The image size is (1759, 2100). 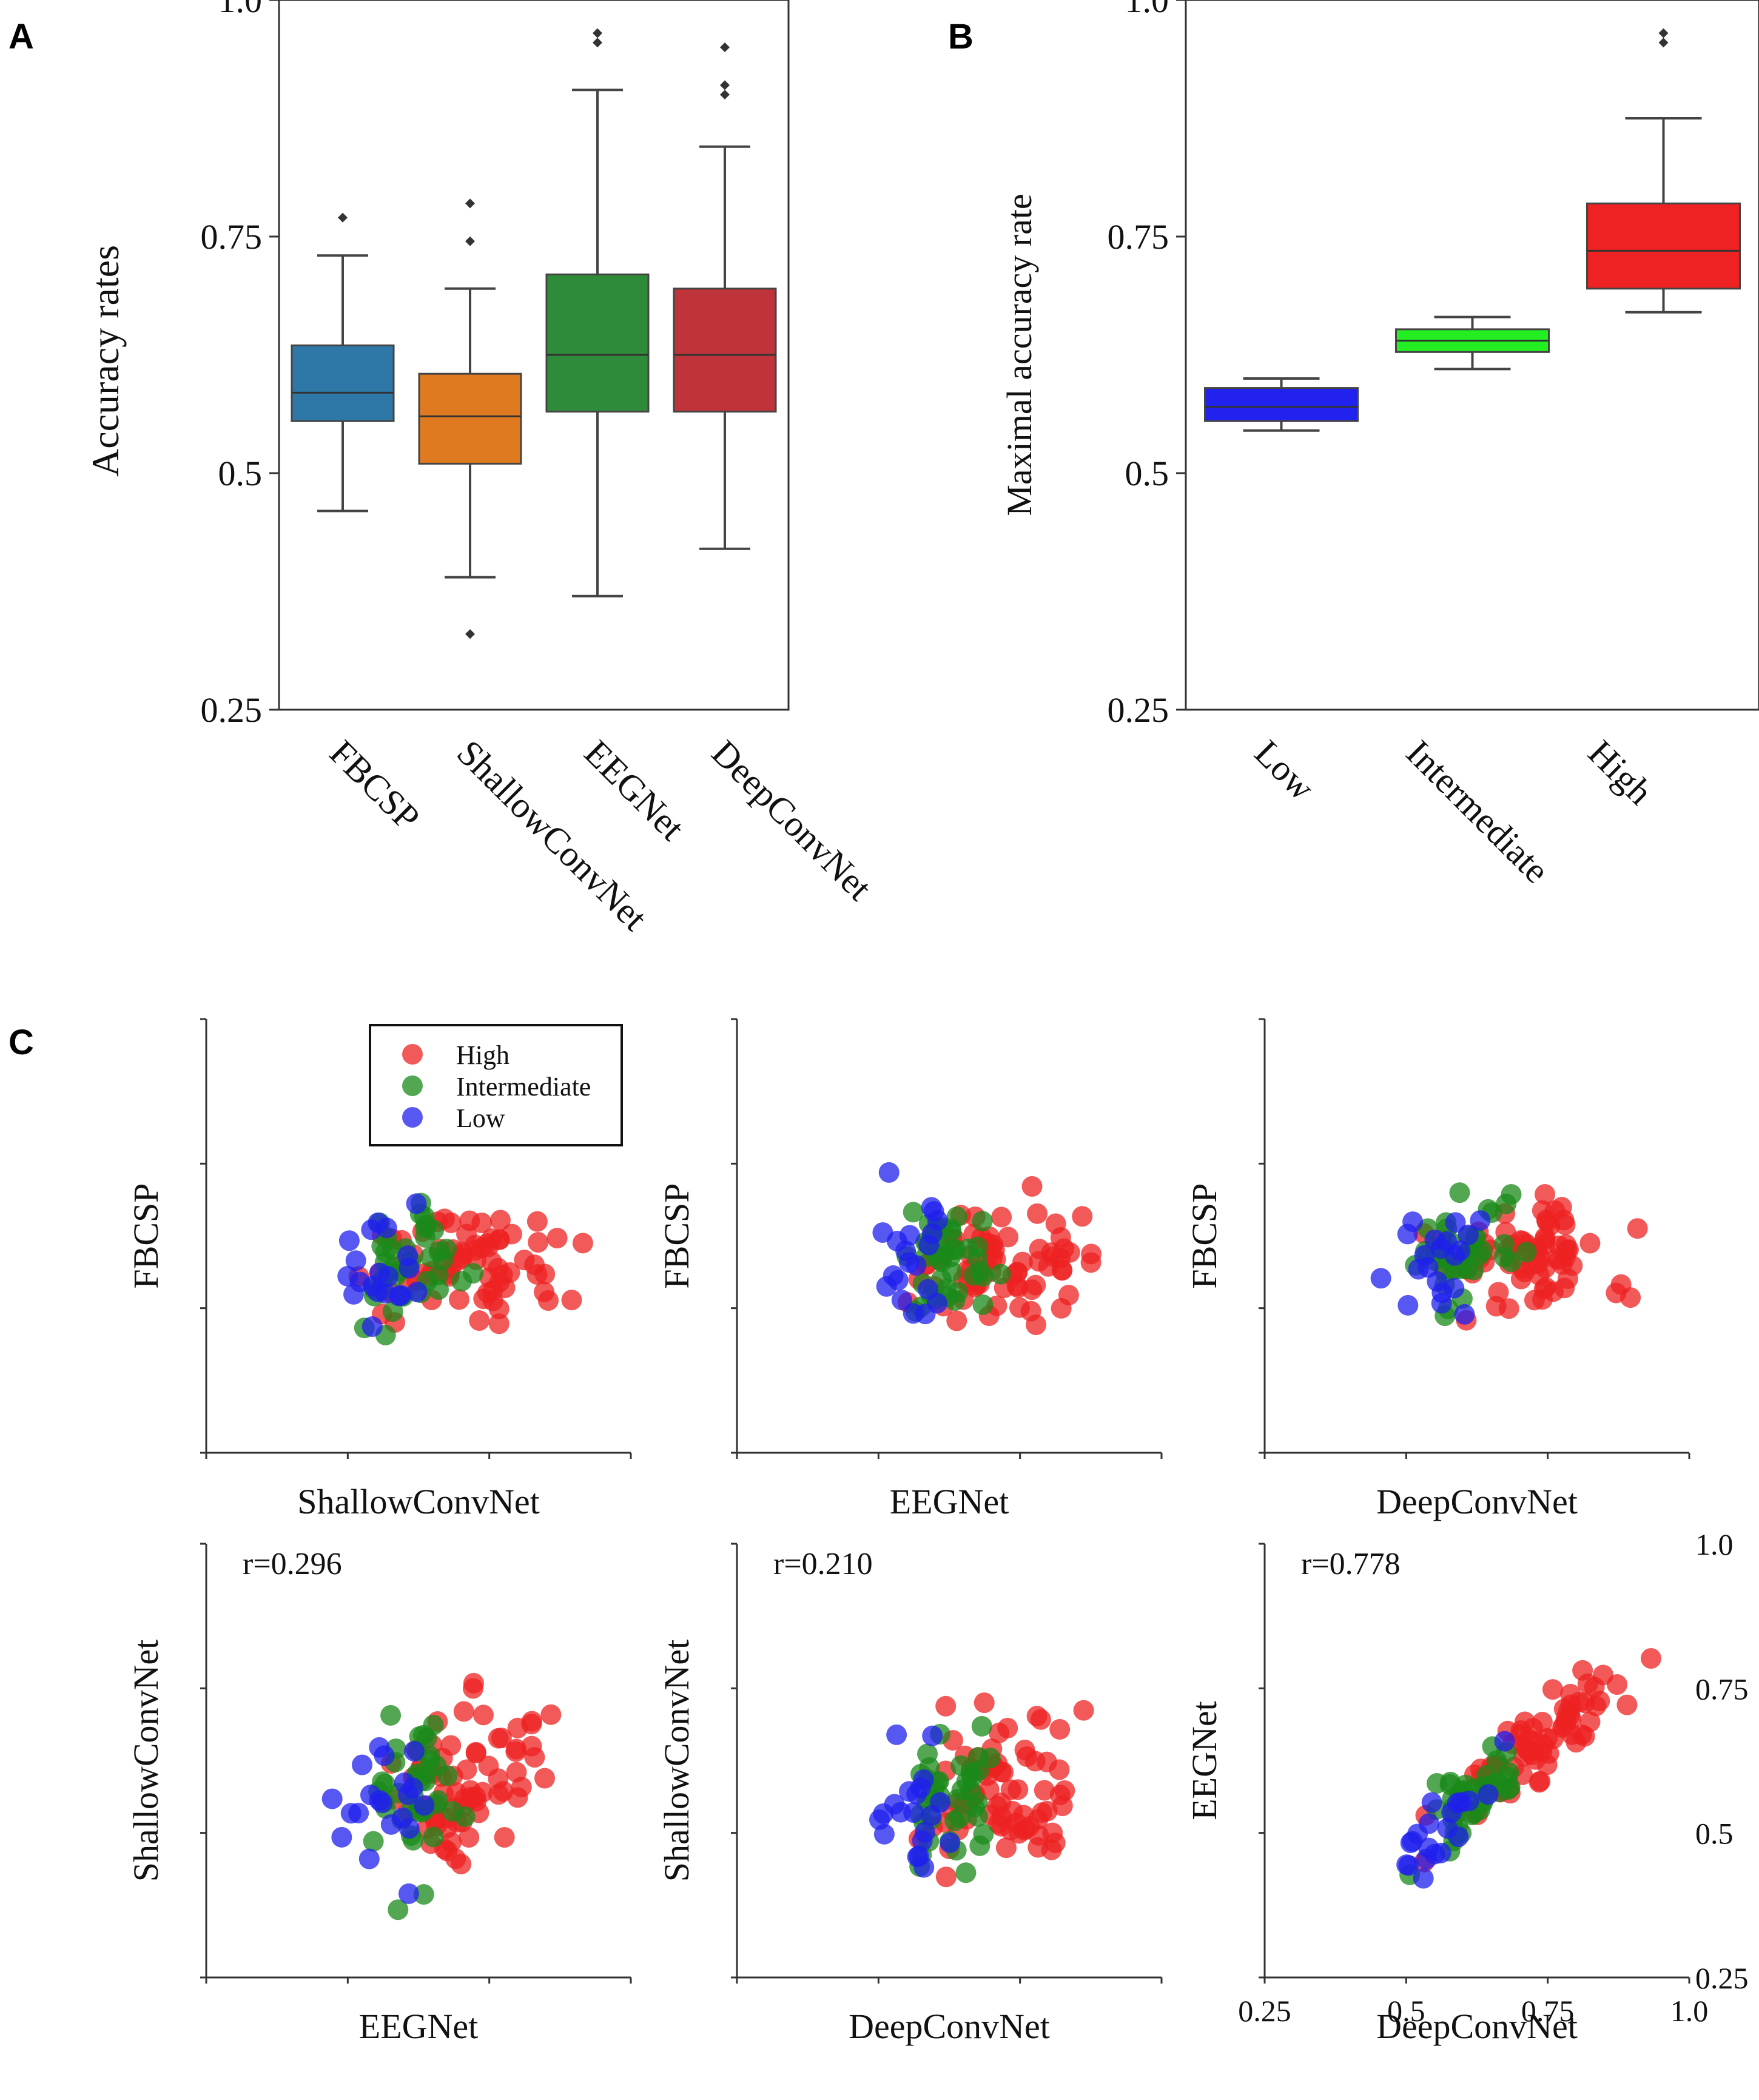 What do you see at coordinates (21, 36) in the screenshot?
I see `panel-label-a: A` at bounding box center [21, 36].